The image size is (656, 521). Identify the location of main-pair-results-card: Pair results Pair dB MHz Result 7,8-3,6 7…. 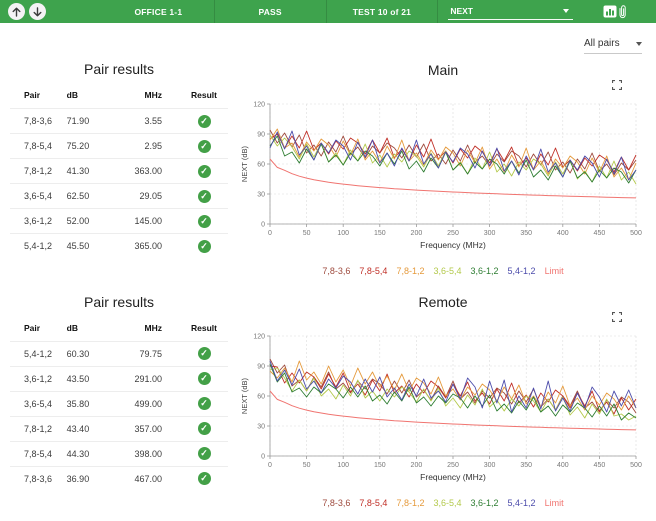
(119, 157).